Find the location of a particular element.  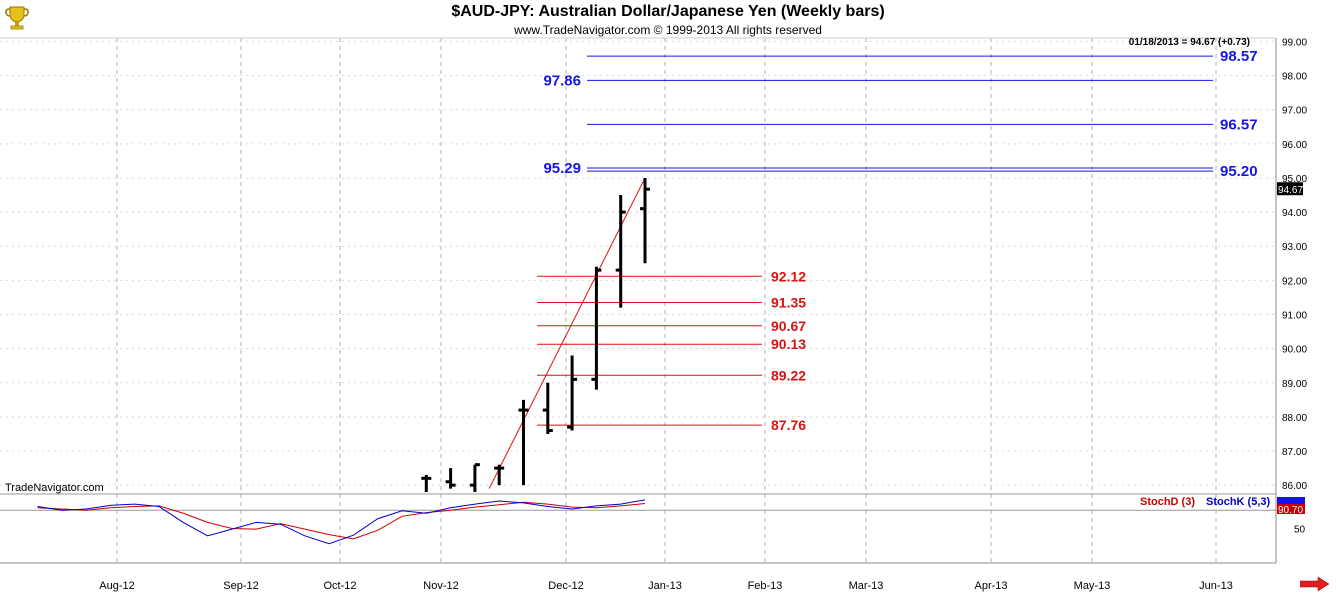

price-badge: 94.67 is located at coordinates (1290, 190).